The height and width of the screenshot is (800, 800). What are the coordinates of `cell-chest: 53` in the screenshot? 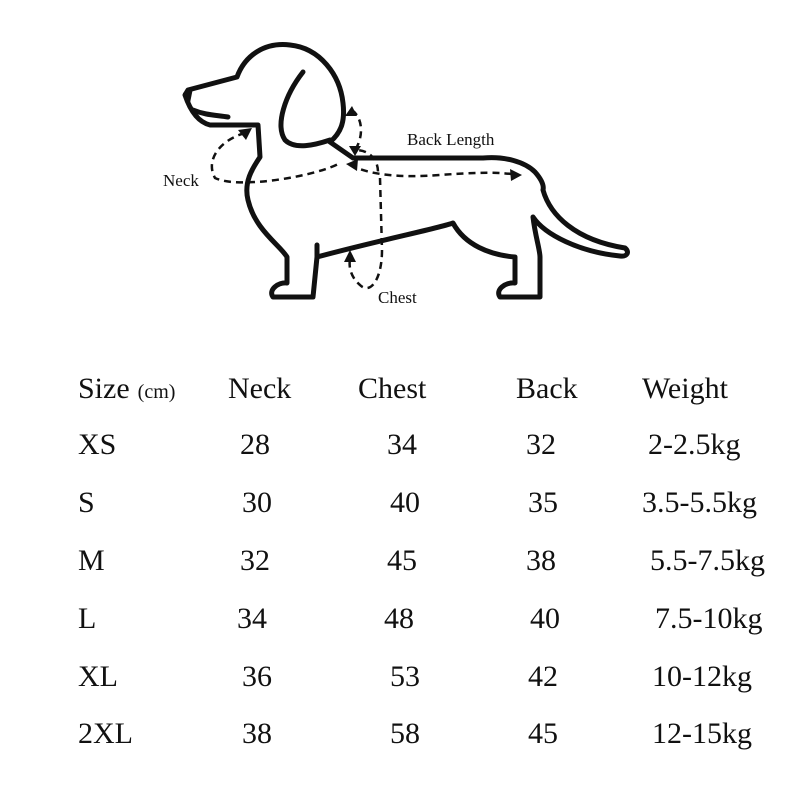 It's located at (405, 676).